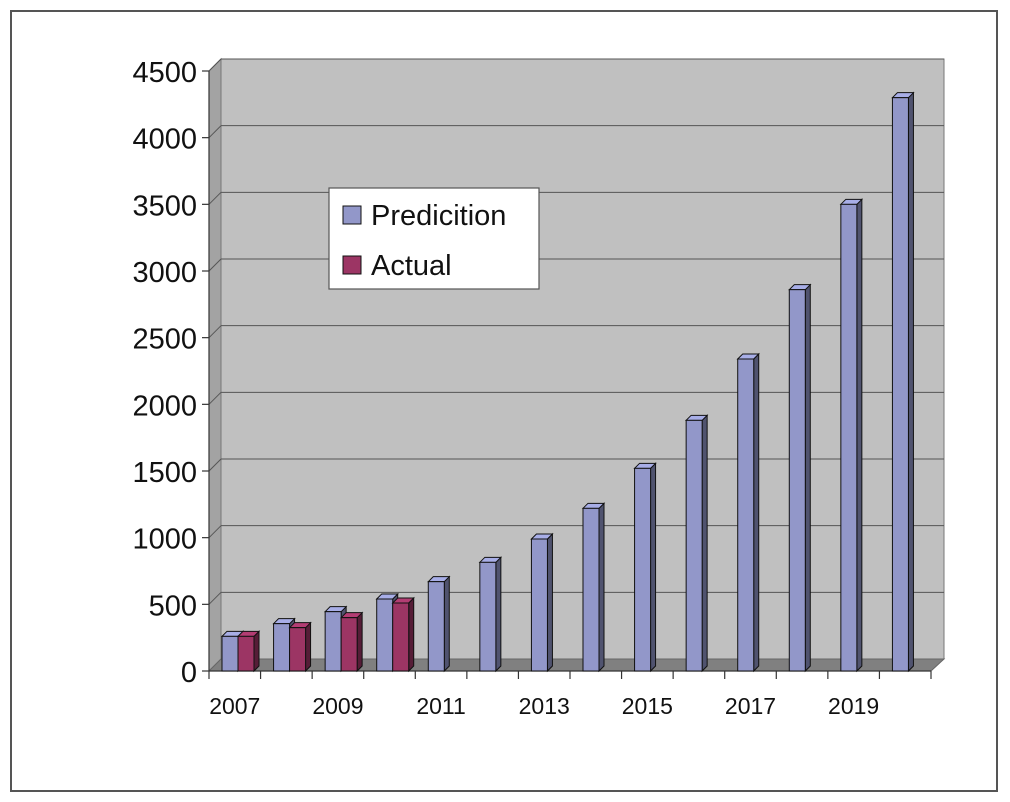 This screenshot has height=802, width=1010. Describe the element at coordinates (337, 706) in the screenshot. I see `x-tick-label: 2009` at that location.